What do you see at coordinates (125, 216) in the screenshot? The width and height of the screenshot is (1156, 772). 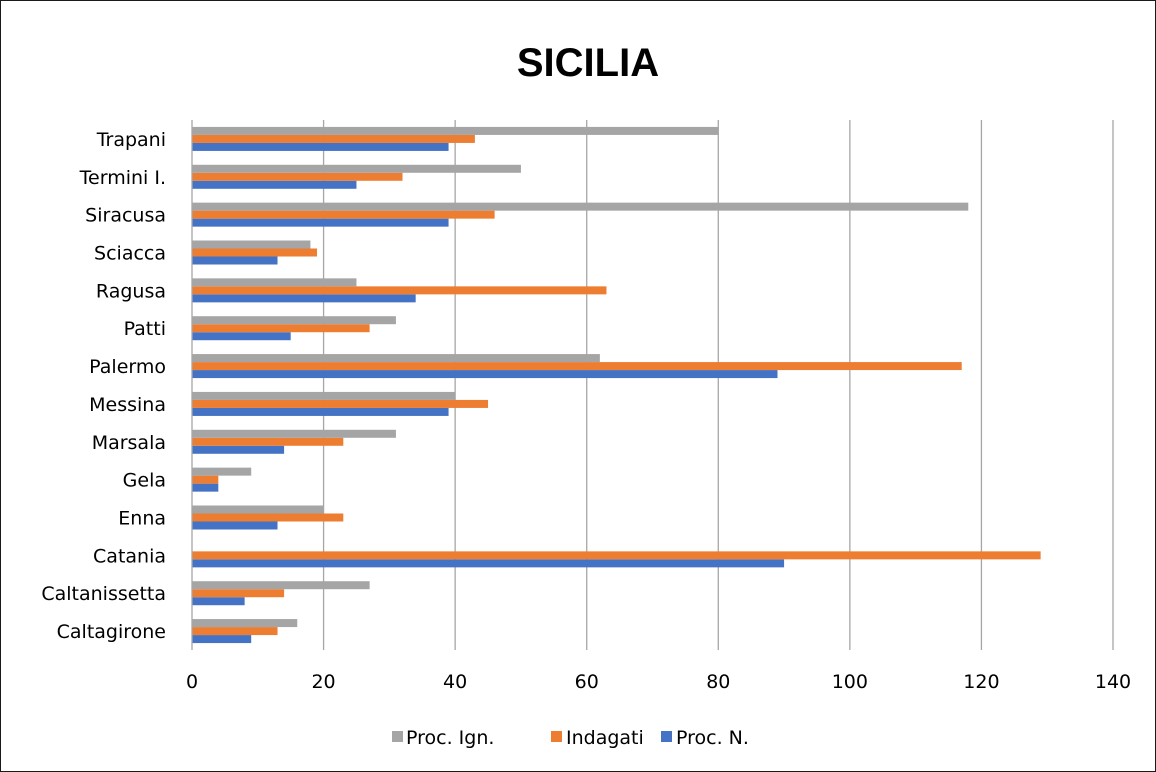 I see `y-category-label: Siracusa` at bounding box center [125, 216].